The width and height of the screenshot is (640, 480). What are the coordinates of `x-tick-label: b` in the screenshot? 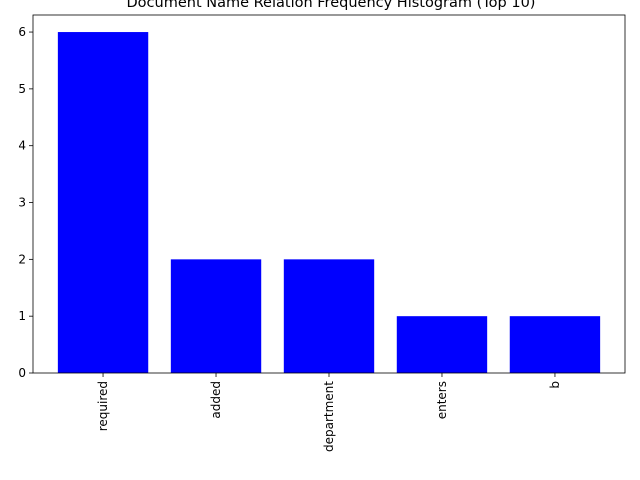 It's located at (555, 385).